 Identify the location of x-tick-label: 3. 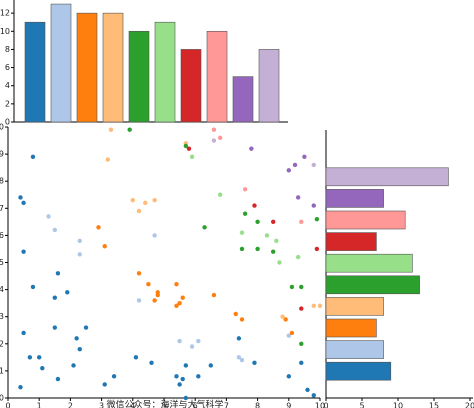
(101, 405).